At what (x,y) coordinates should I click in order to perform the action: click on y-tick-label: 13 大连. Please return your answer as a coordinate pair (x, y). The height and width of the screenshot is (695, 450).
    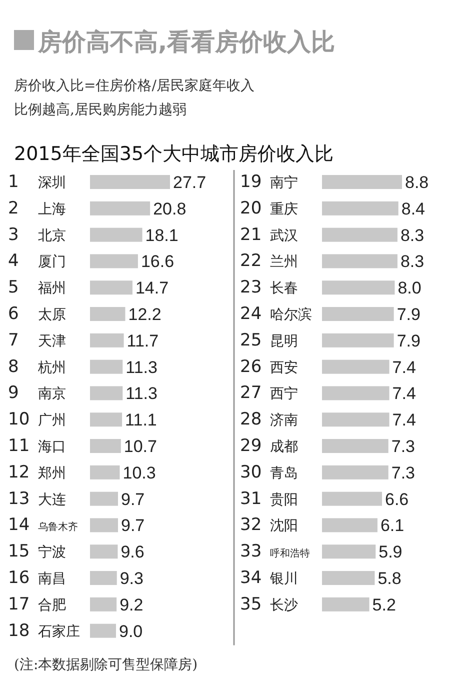
    Looking at the image, I should click on (37, 498).